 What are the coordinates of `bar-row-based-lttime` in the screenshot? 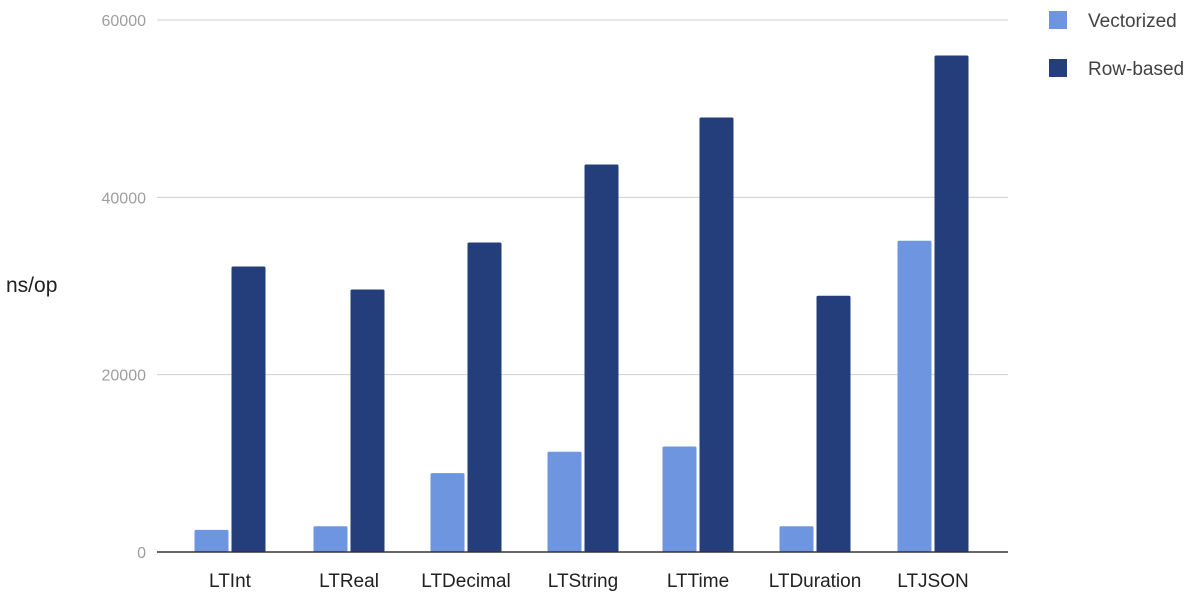 It's located at (716, 335).